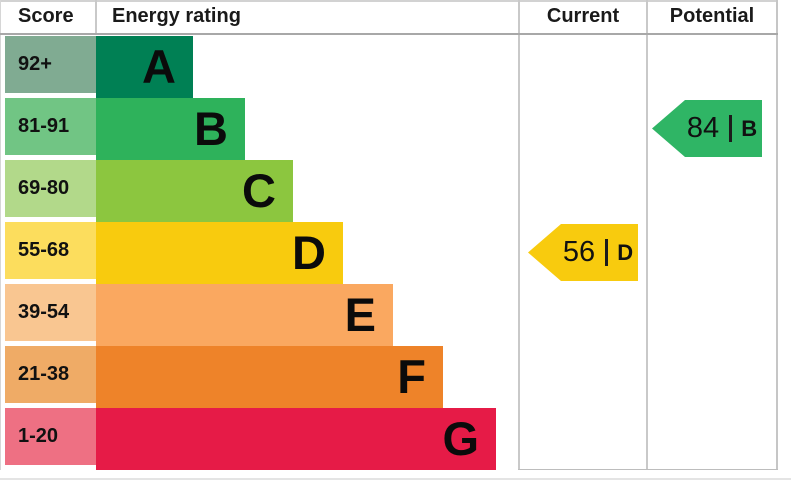  What do you see at coordinates (579, 252) in the screenshot?
I see `current-score-value: 56` at bounding box center [579, 252].